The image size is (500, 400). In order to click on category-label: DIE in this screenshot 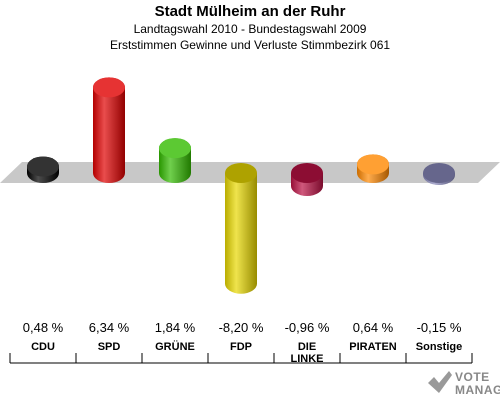, I will do `click(307, 347)`.